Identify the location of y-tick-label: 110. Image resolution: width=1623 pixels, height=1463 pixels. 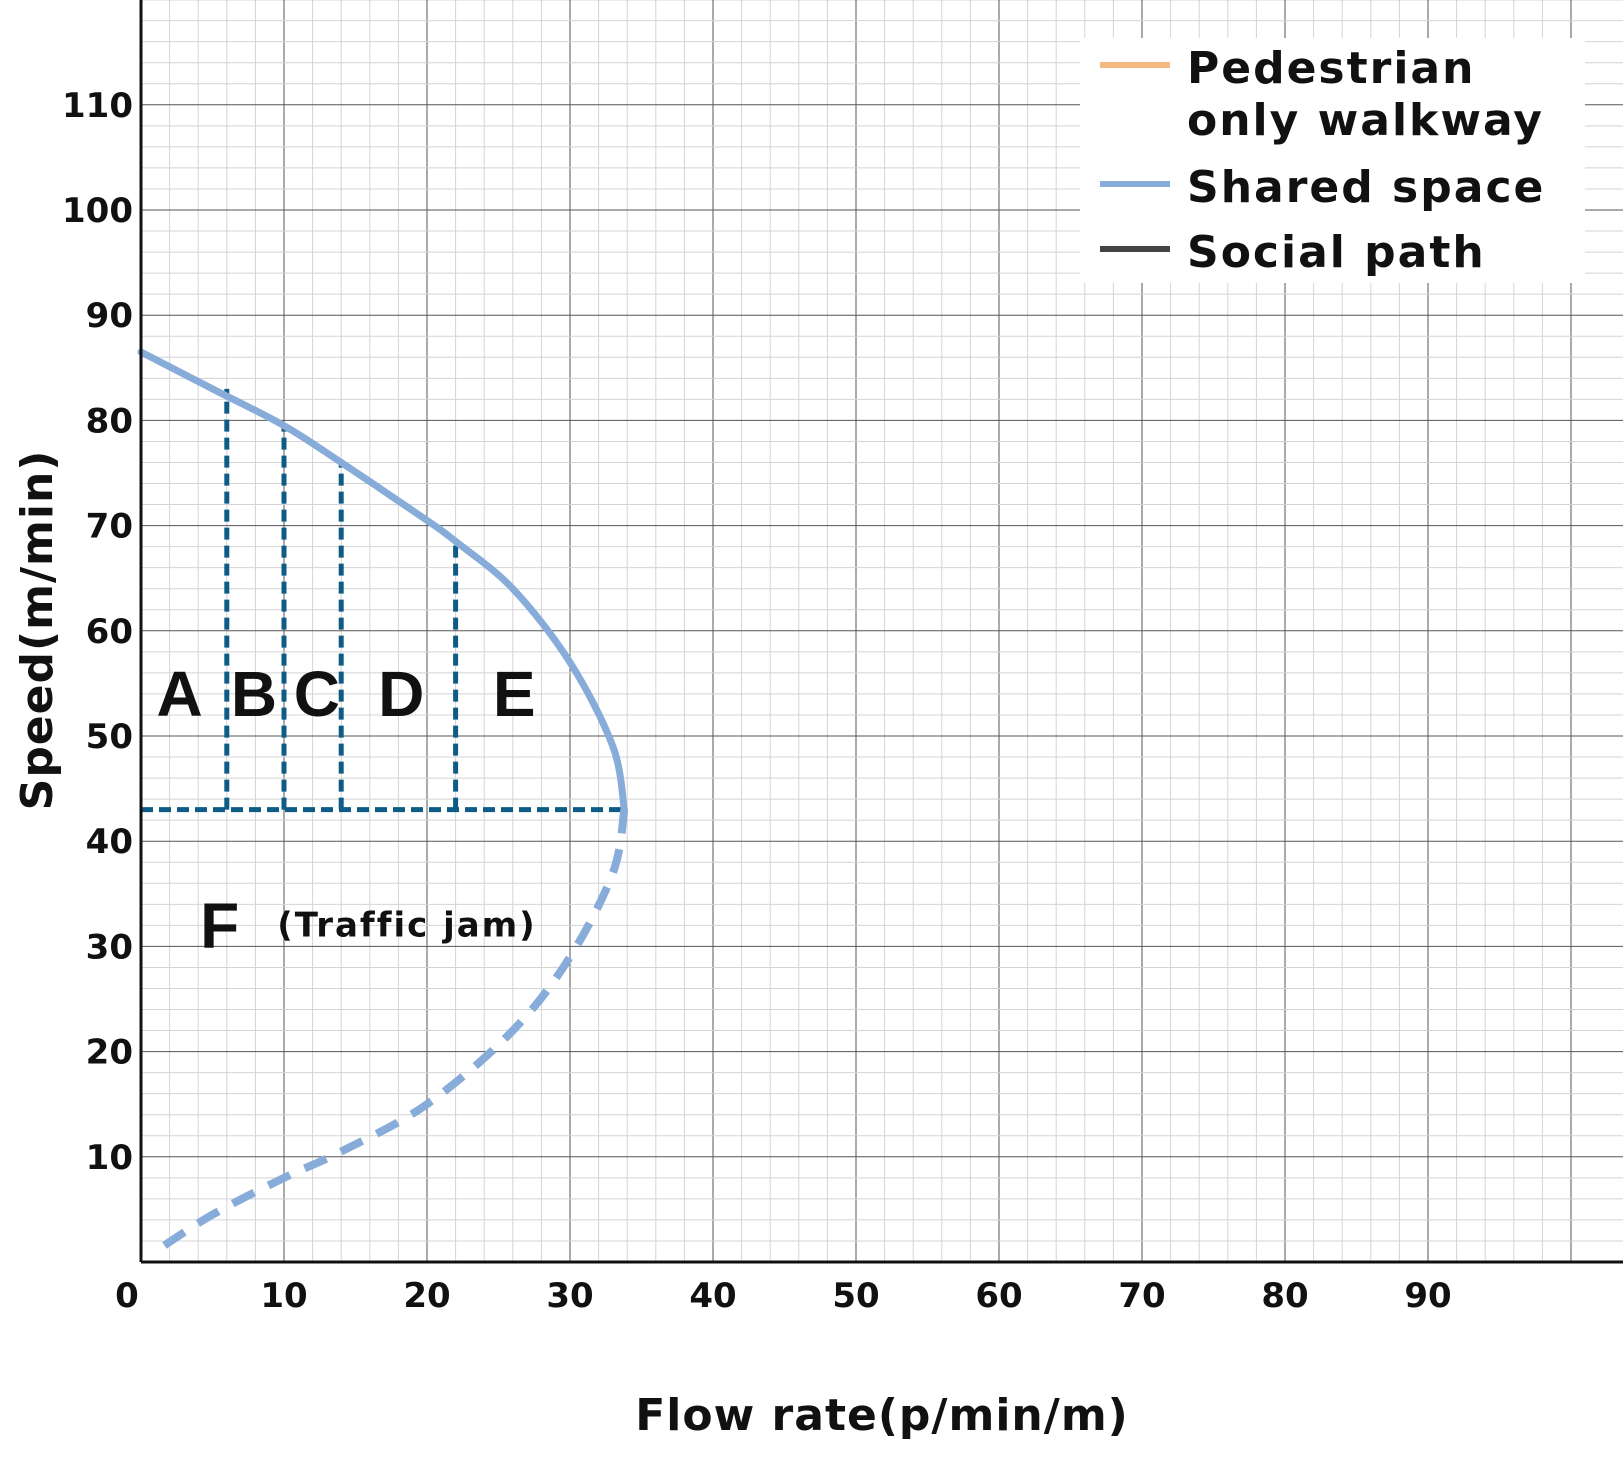
(97, 106).